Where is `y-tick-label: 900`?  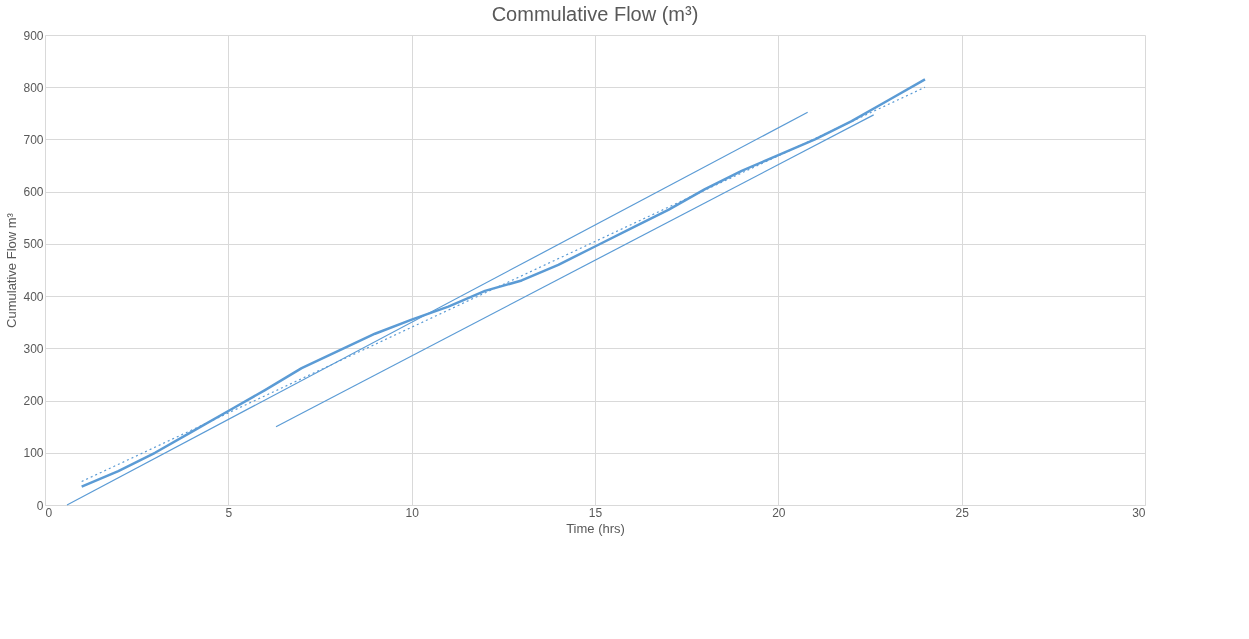
y-tick-label: 900 is located at coordinates (33, 35).